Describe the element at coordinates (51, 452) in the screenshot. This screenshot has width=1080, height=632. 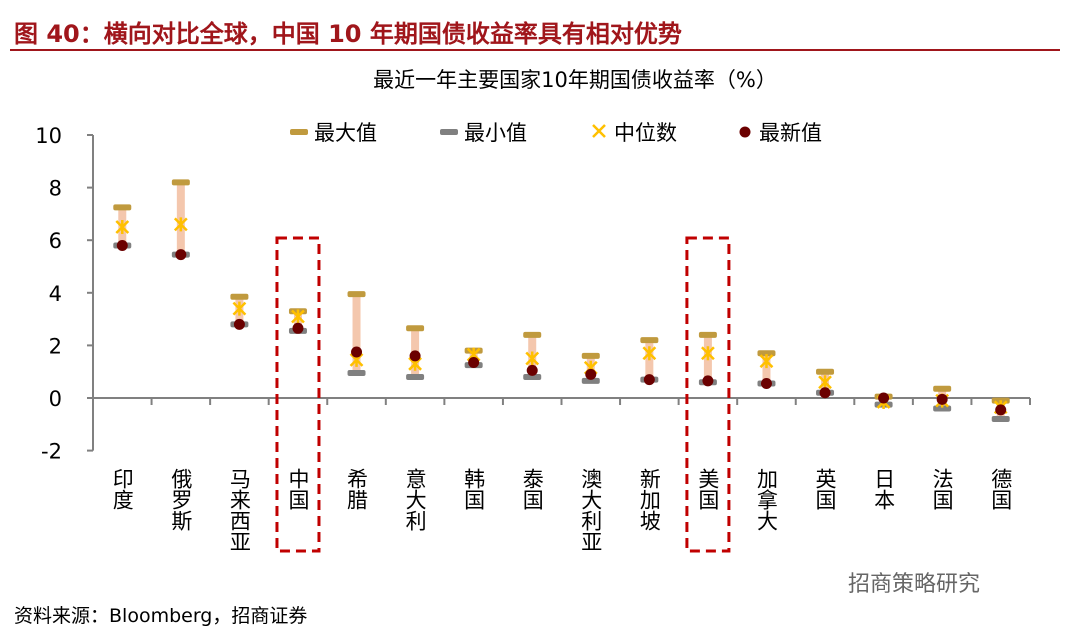
I see `y-tick-label: -2` at that location.